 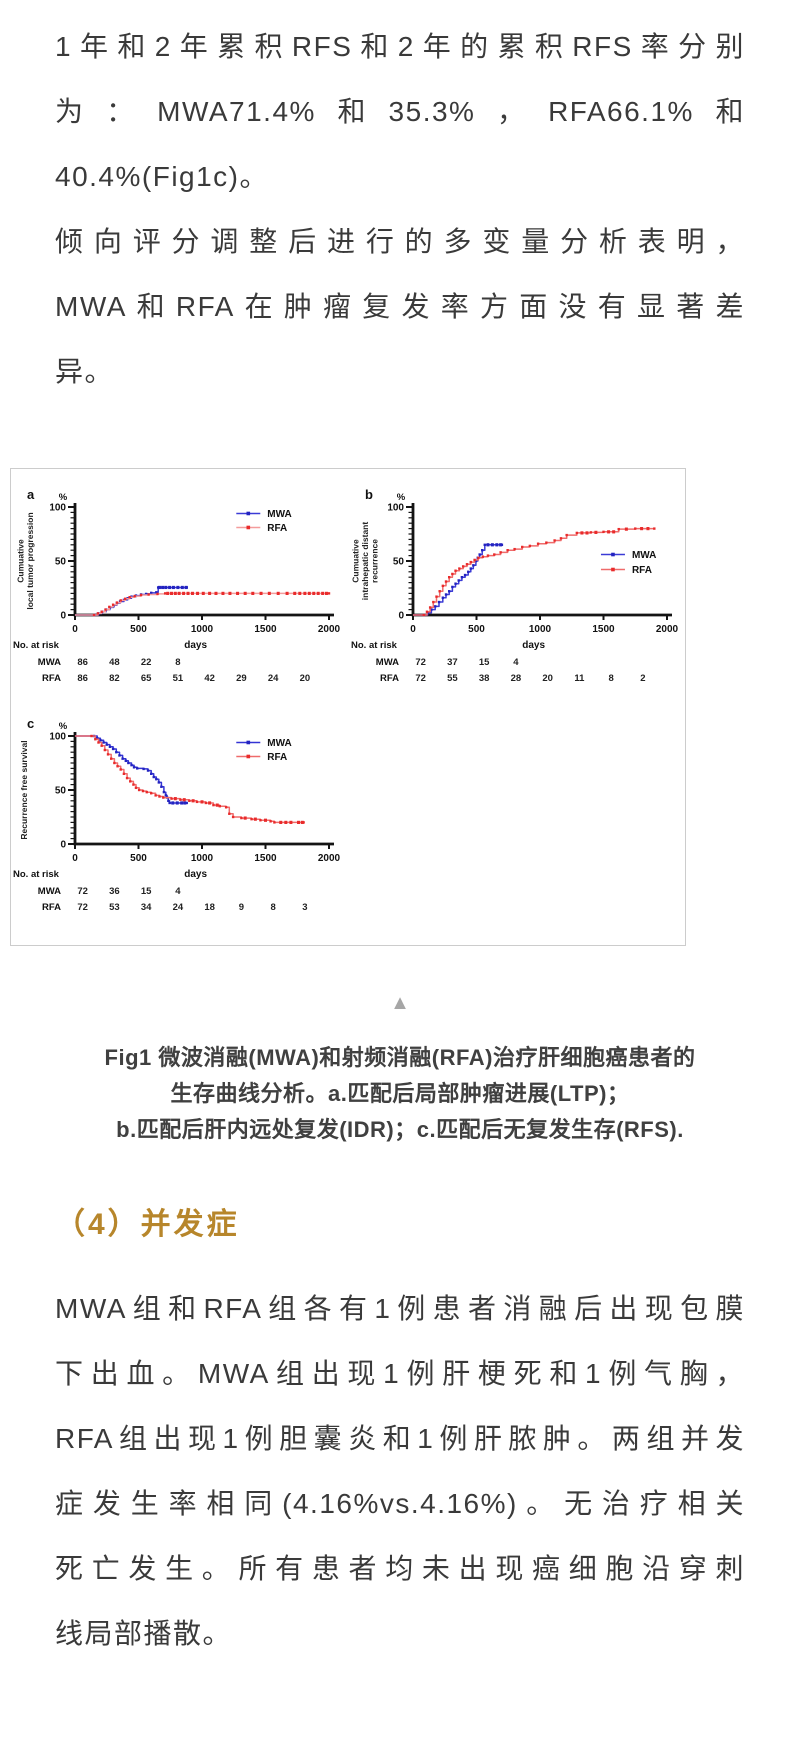 I want to click on y-unit-label: %, so click(x=63, y=726).